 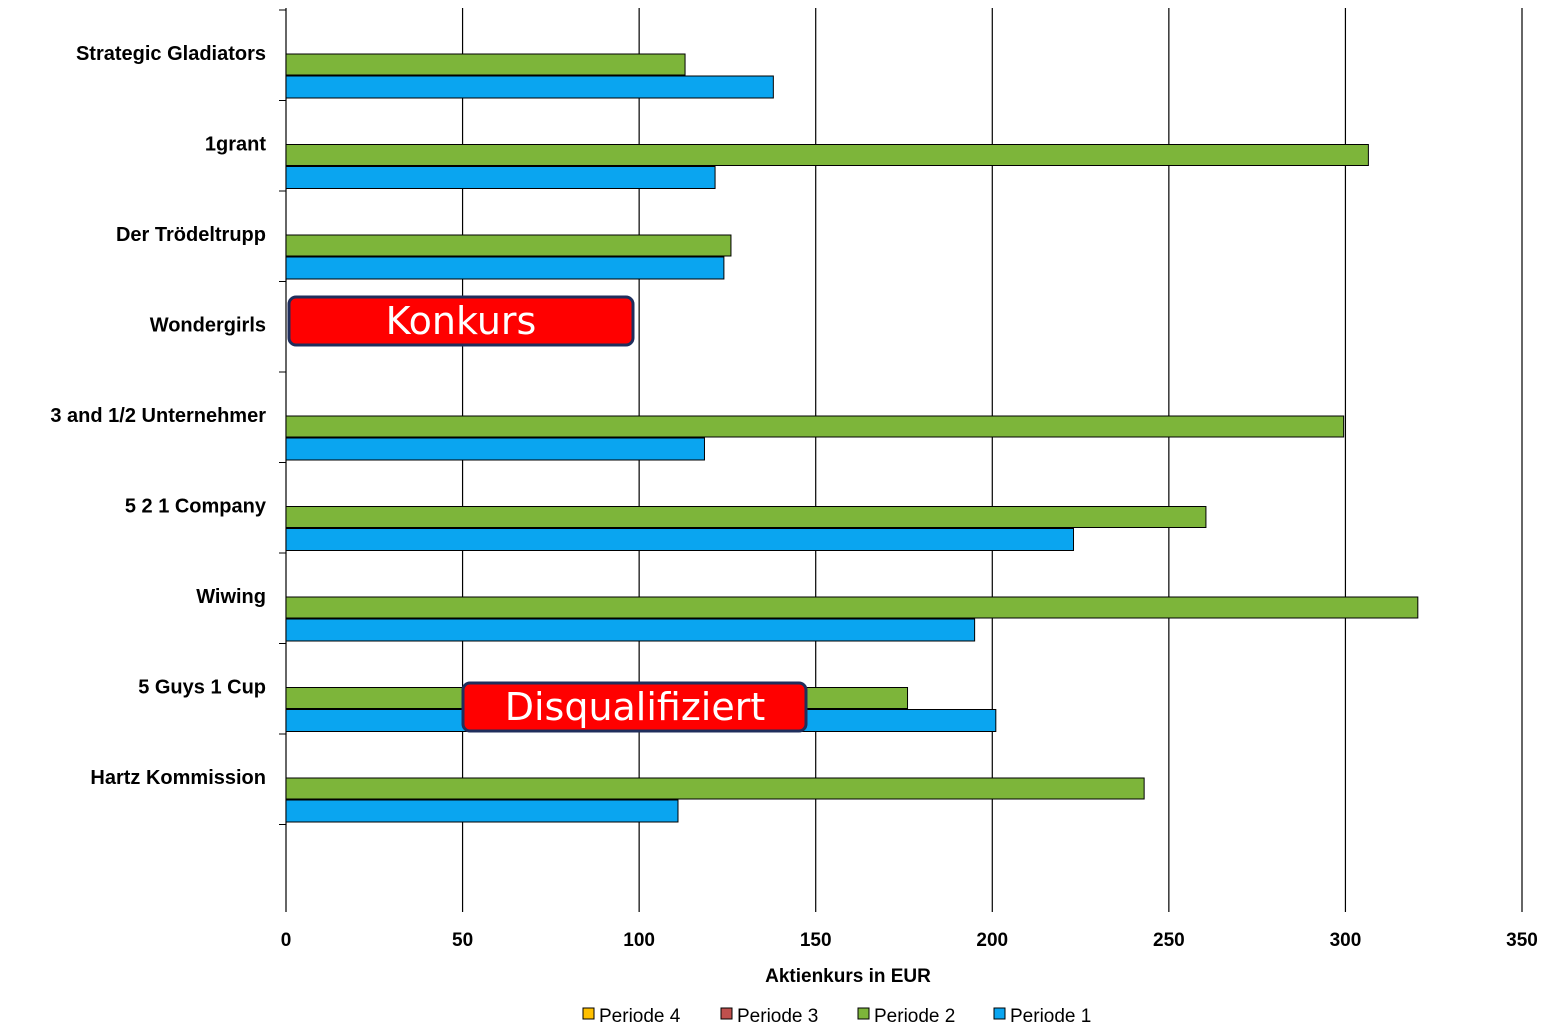 I want to click on x-tick-label-200: 200, so click(x=992, y=940).